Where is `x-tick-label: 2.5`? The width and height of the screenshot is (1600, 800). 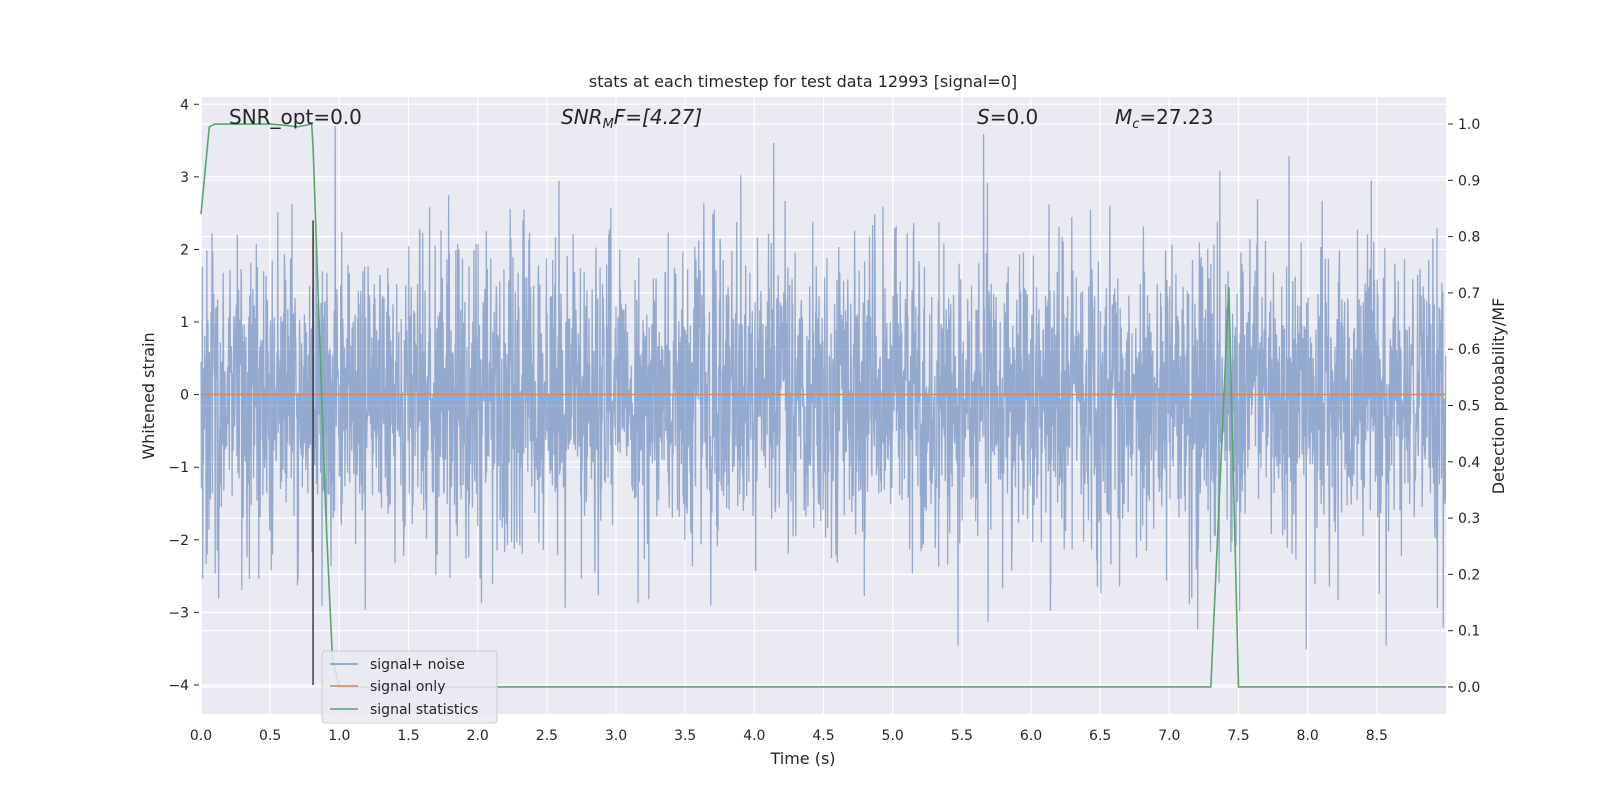 x-tick-label: 2.5 is located at coordinates (547, 736).